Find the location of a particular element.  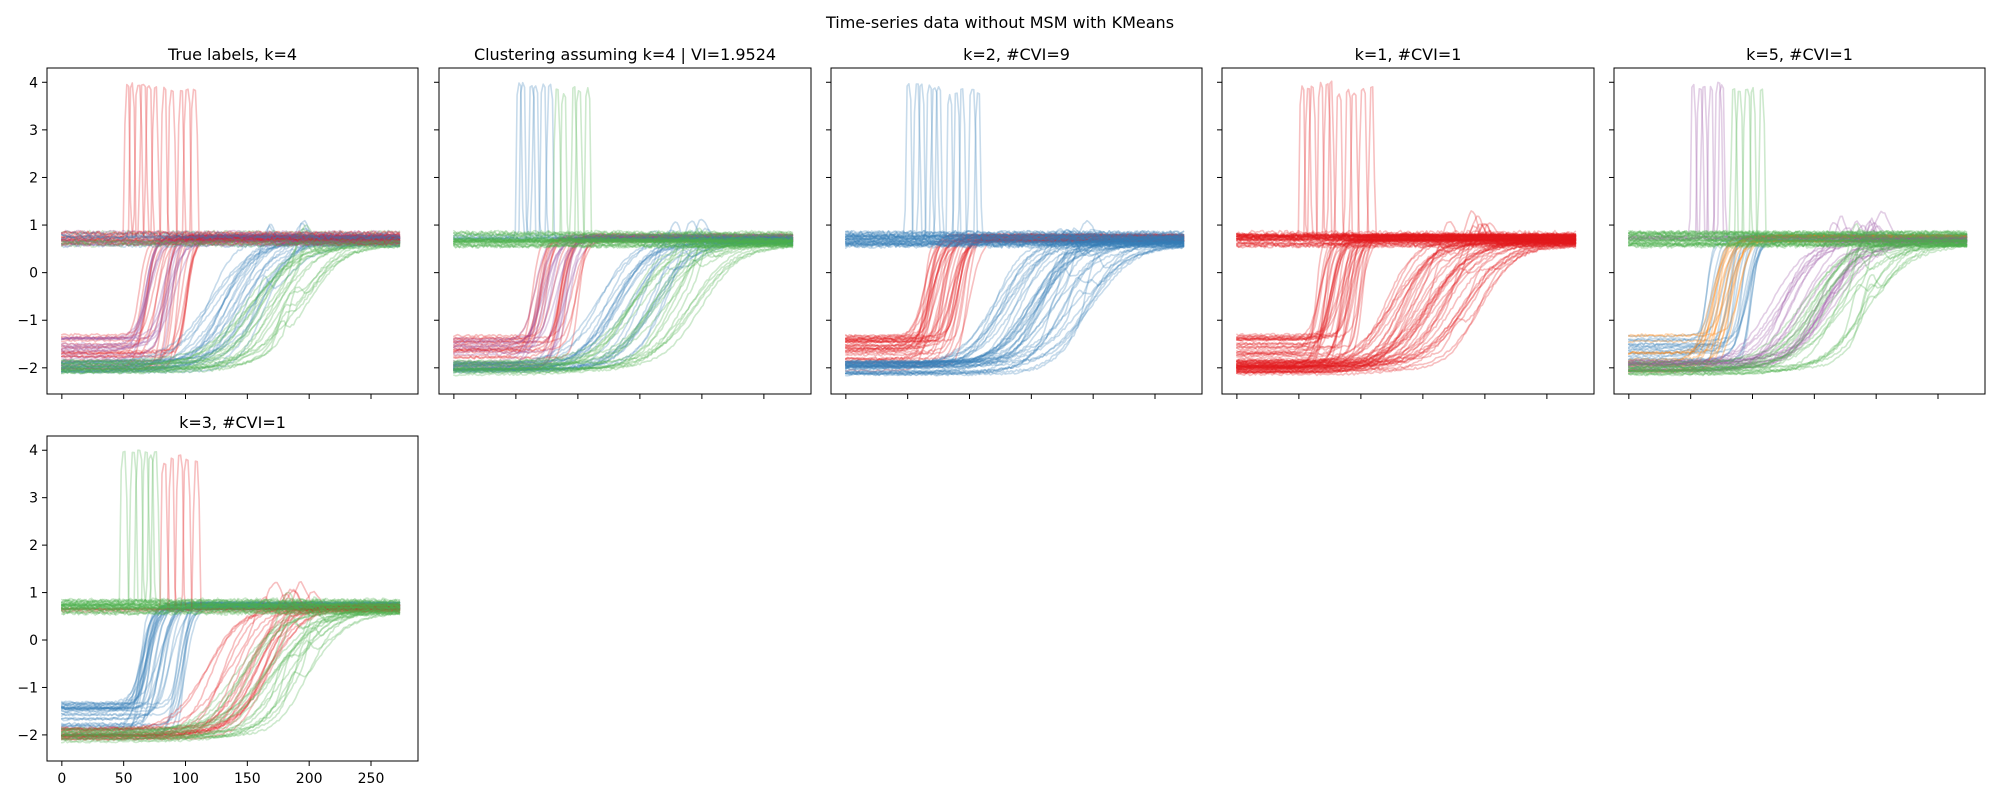

subplot-5: k=5, #CVI=1 is located at coordinates (1797, 222).